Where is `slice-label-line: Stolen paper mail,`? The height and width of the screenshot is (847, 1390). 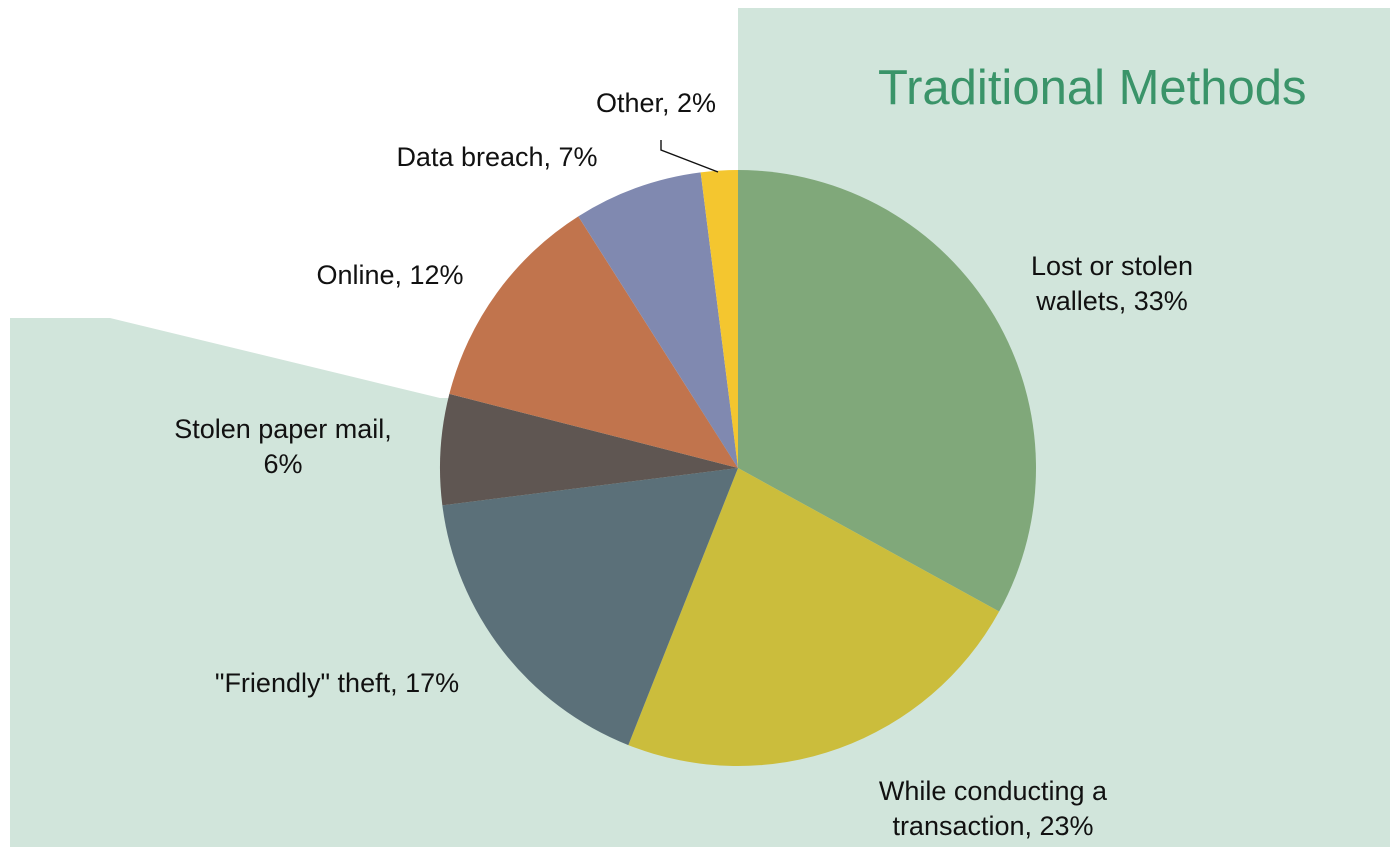 slice-label-line: Stolen paper mail, is located at coordinates (283, 429).